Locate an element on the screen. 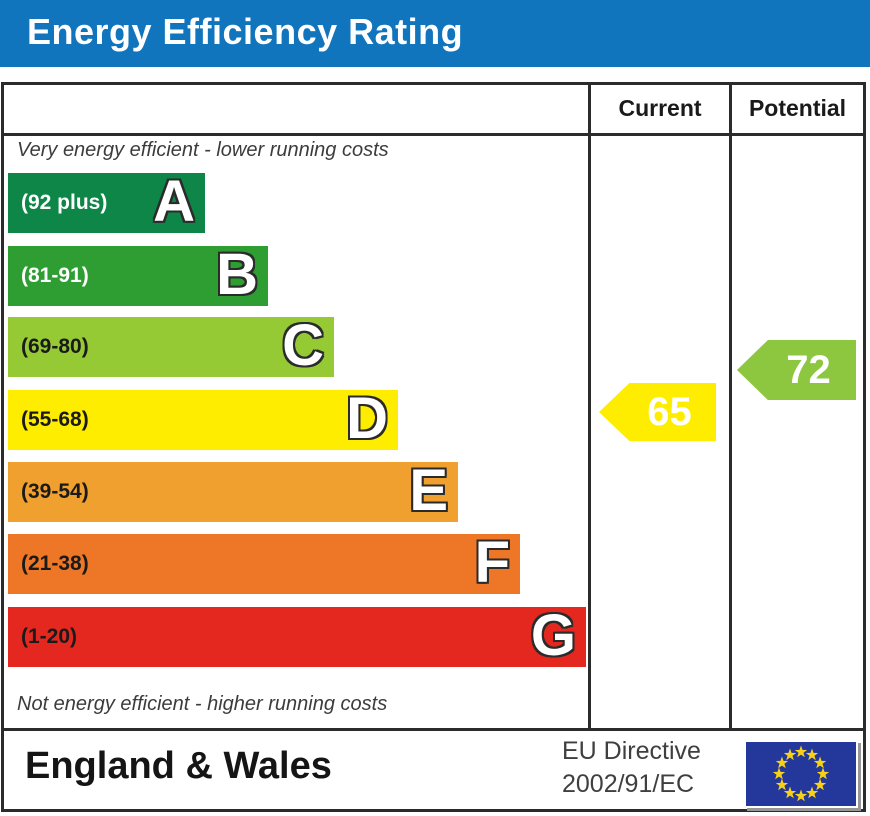 This screenshot has width=870, height=816. band-g: (1-20) G is located at coordinates (297, 635).